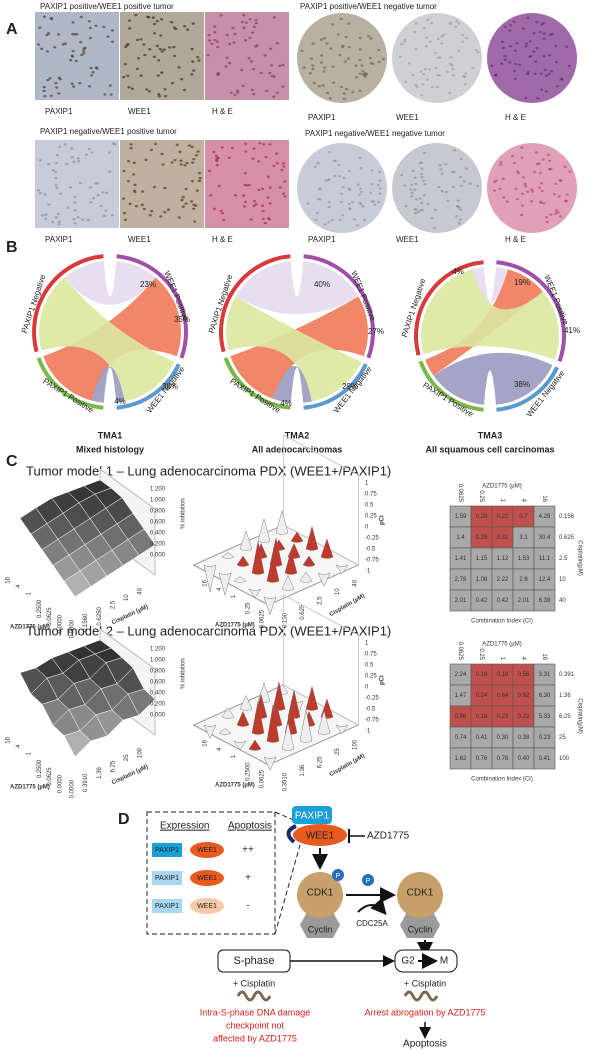 Image resolution: width=589 pixels, height=1050 pixels. I want to click on image, so click(162, 56).